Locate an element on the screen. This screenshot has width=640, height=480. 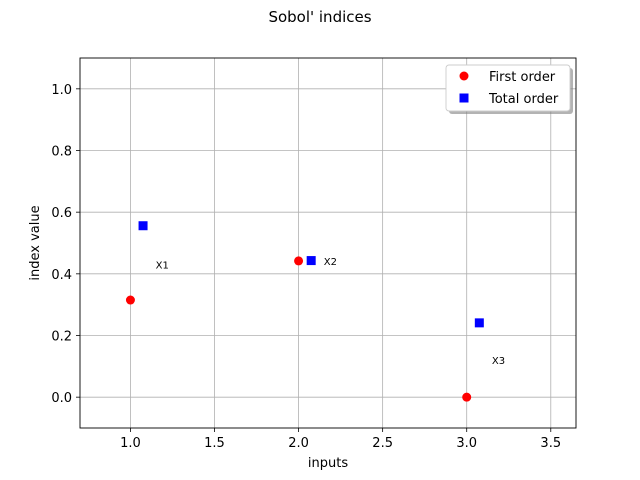
x-tick-label: 1.0 is located at coordinates (130, 443).